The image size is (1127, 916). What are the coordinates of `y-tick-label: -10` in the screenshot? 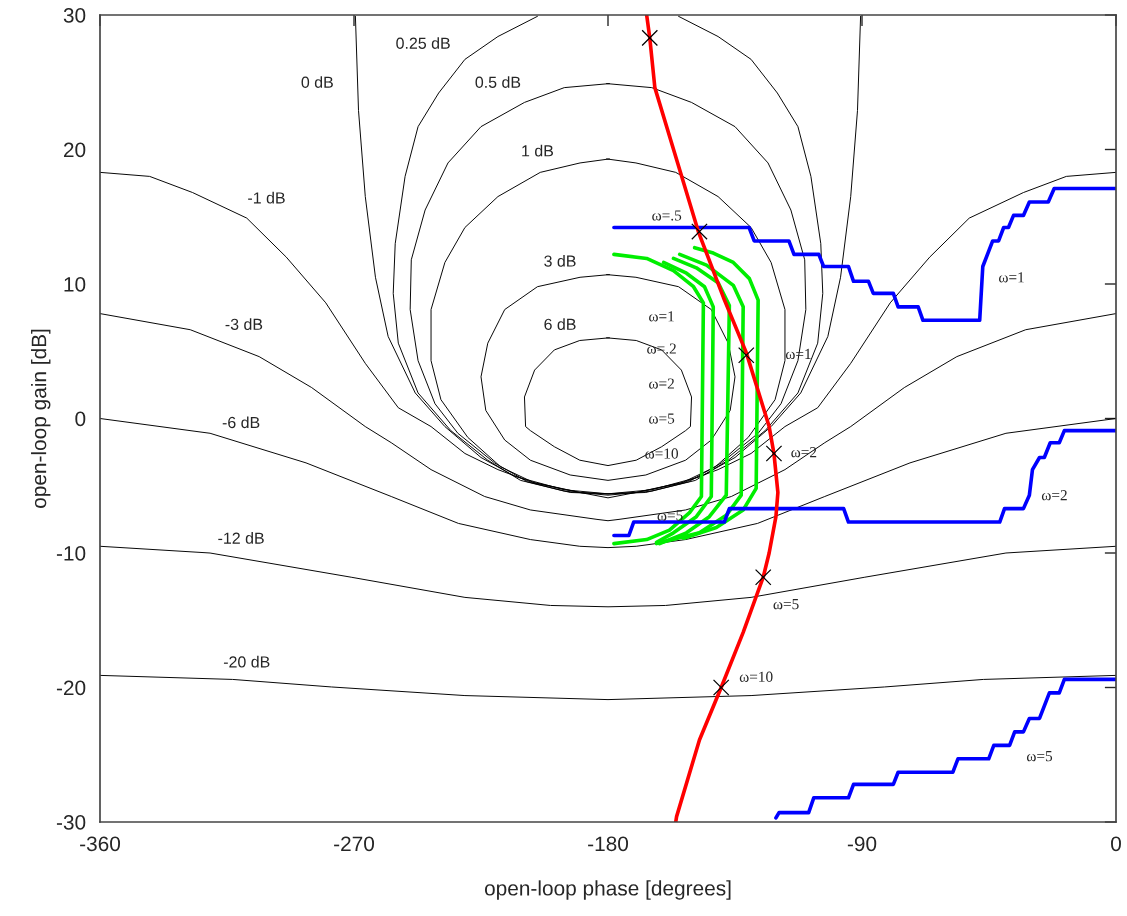 It's located at (71, 553).